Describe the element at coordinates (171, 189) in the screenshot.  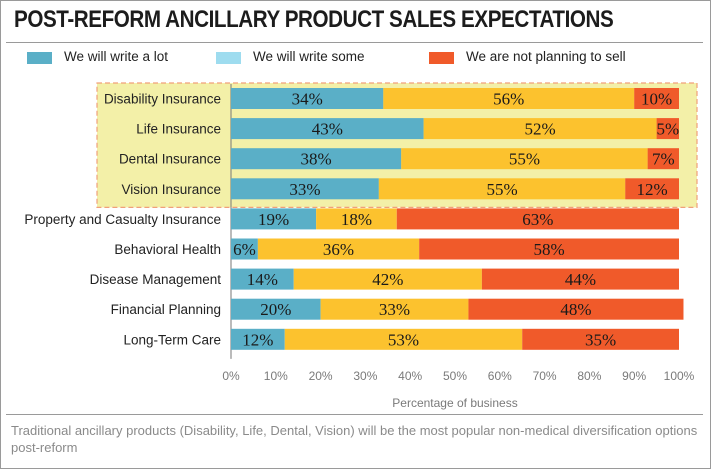
I see `category-label-vision-insurance: Vision Insurance` at that location.